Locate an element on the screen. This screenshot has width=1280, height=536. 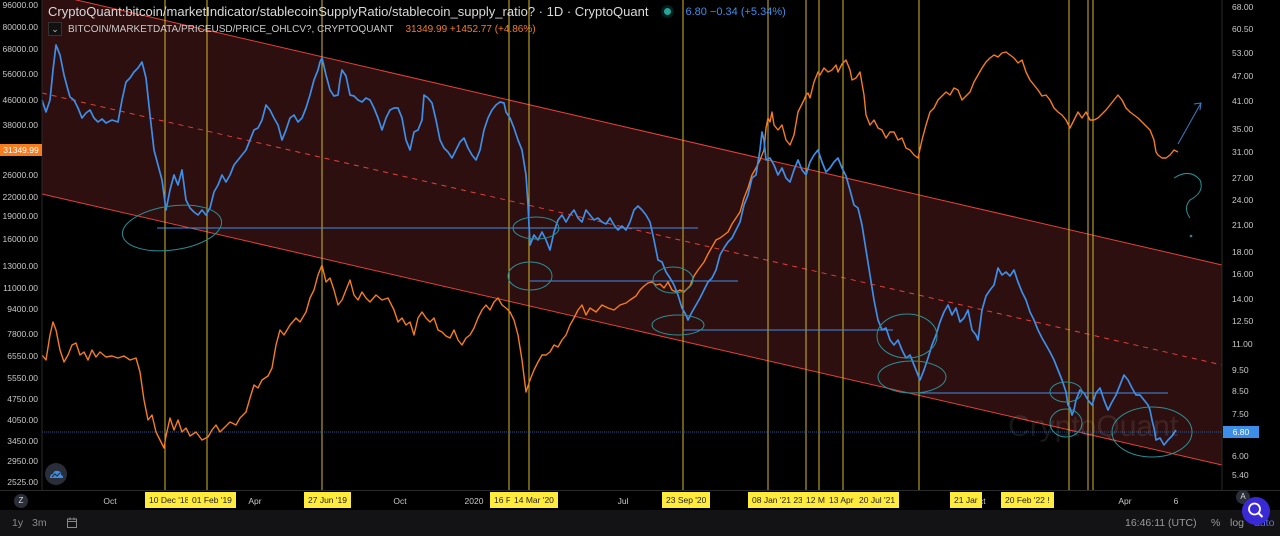
time-axis-label: Jul is located at coordinates (623, 501).